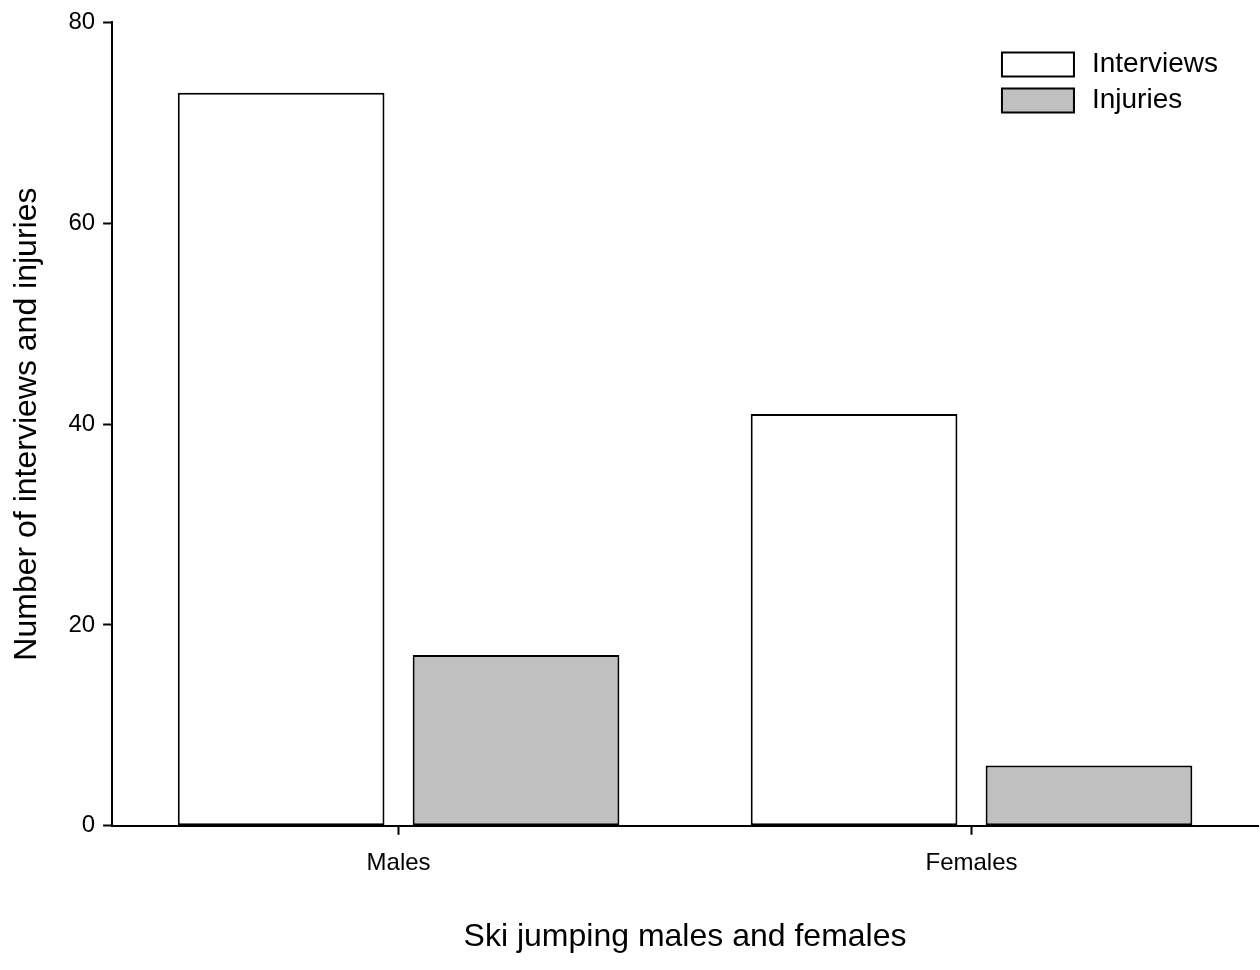 Image resolution: width=1260 pixels, height=970 pixels. Describe the element at coordinates (398, 861) in the screenshot. I see `x-tick-label: Males` at that location.